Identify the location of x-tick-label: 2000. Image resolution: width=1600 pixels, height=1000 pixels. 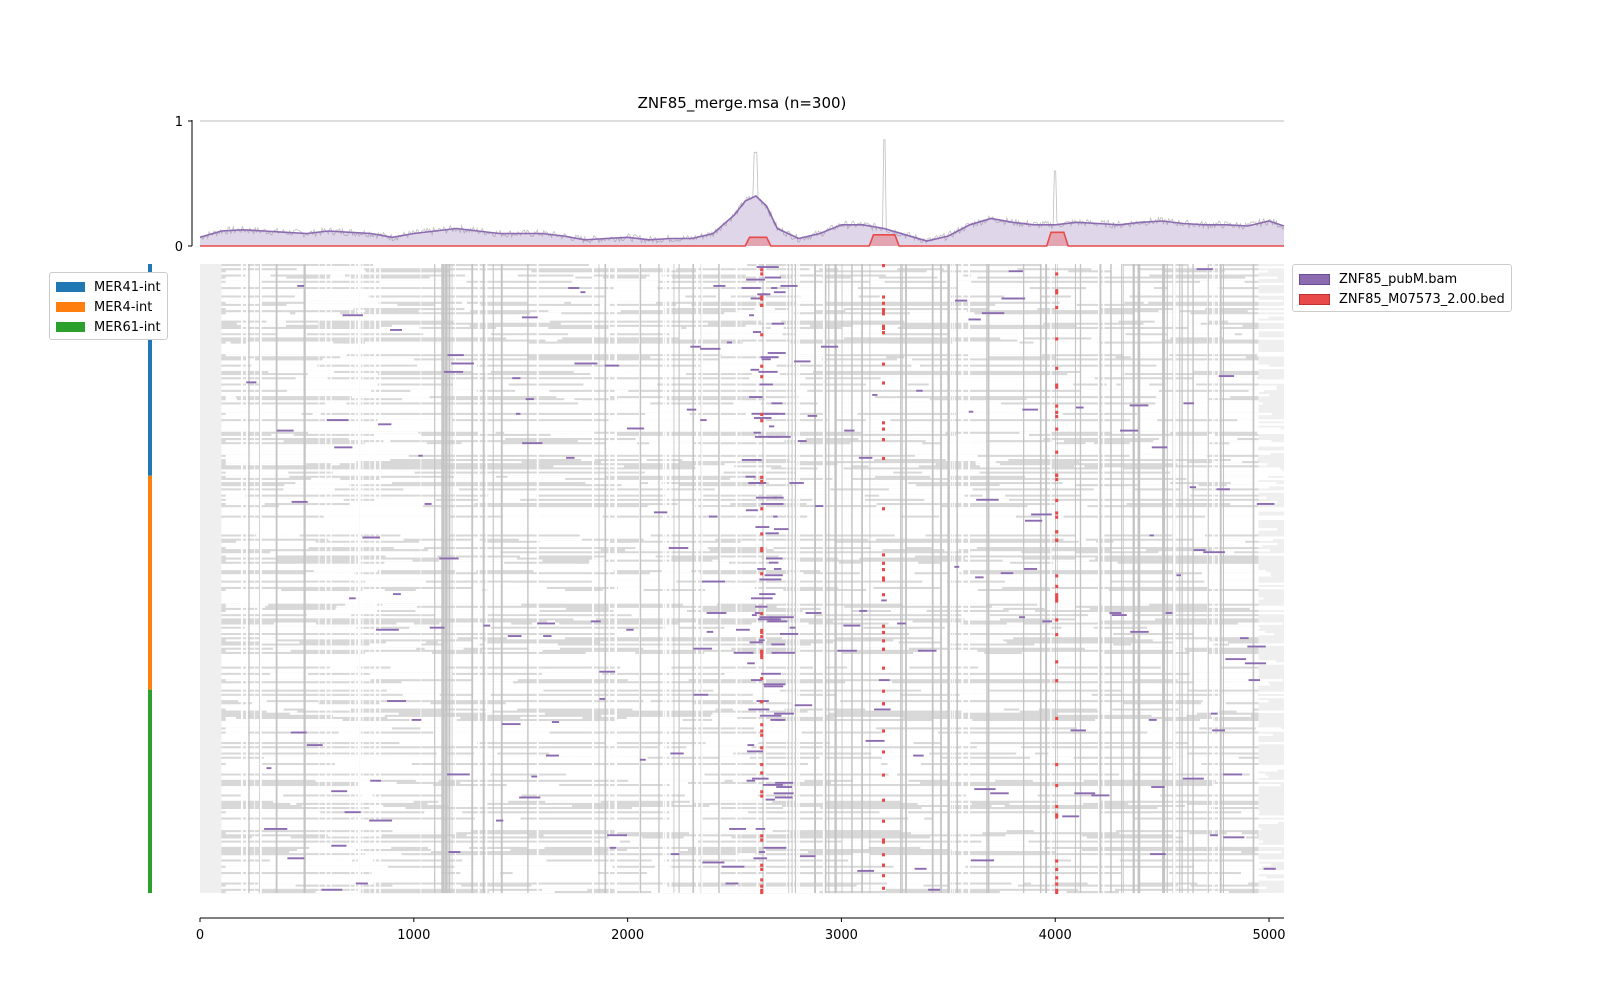
(627, 935).